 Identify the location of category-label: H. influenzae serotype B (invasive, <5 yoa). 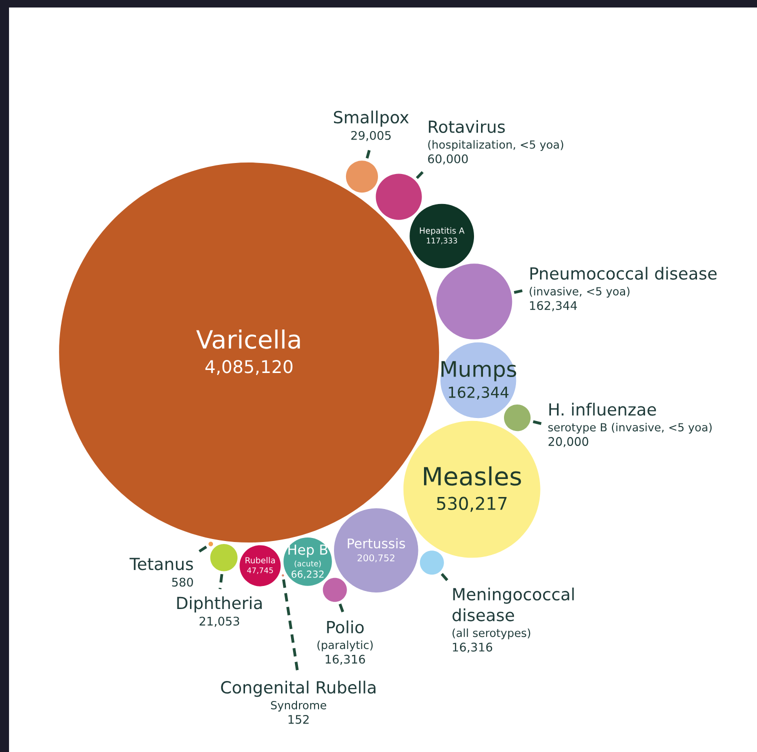
(630, 418).